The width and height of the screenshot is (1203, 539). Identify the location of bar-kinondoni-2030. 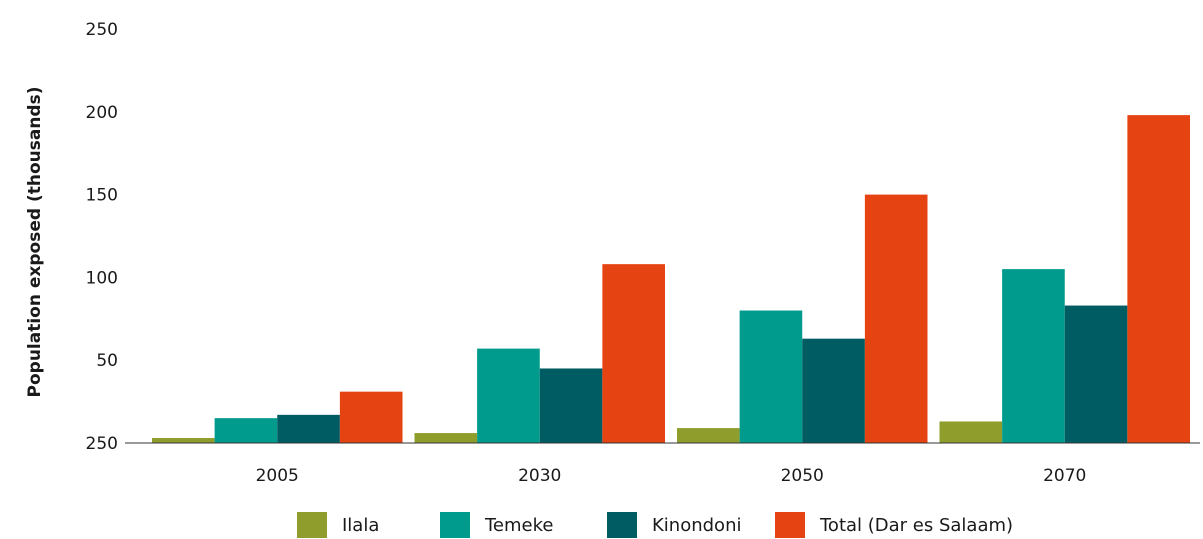
(571, 405).